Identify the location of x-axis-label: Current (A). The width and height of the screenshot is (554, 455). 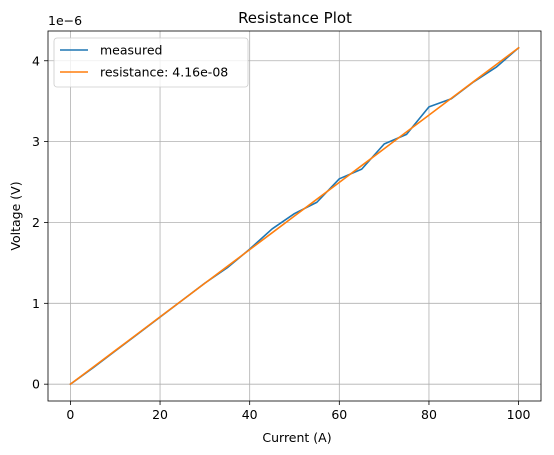
(296, 437).